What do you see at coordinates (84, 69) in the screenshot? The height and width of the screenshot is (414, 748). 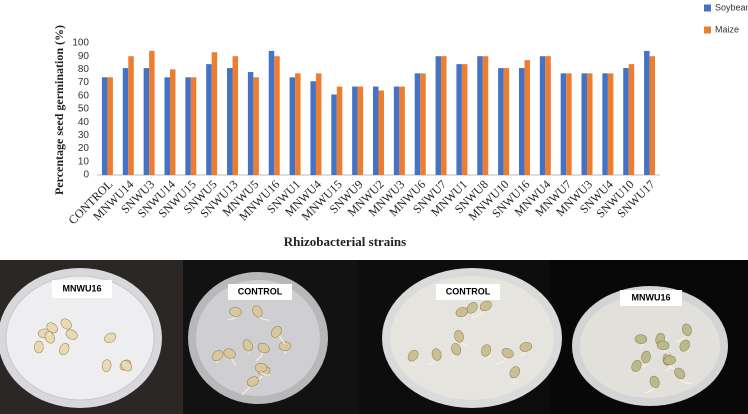 I see `y-tick-label: 80` at bounding box center [84, 69].